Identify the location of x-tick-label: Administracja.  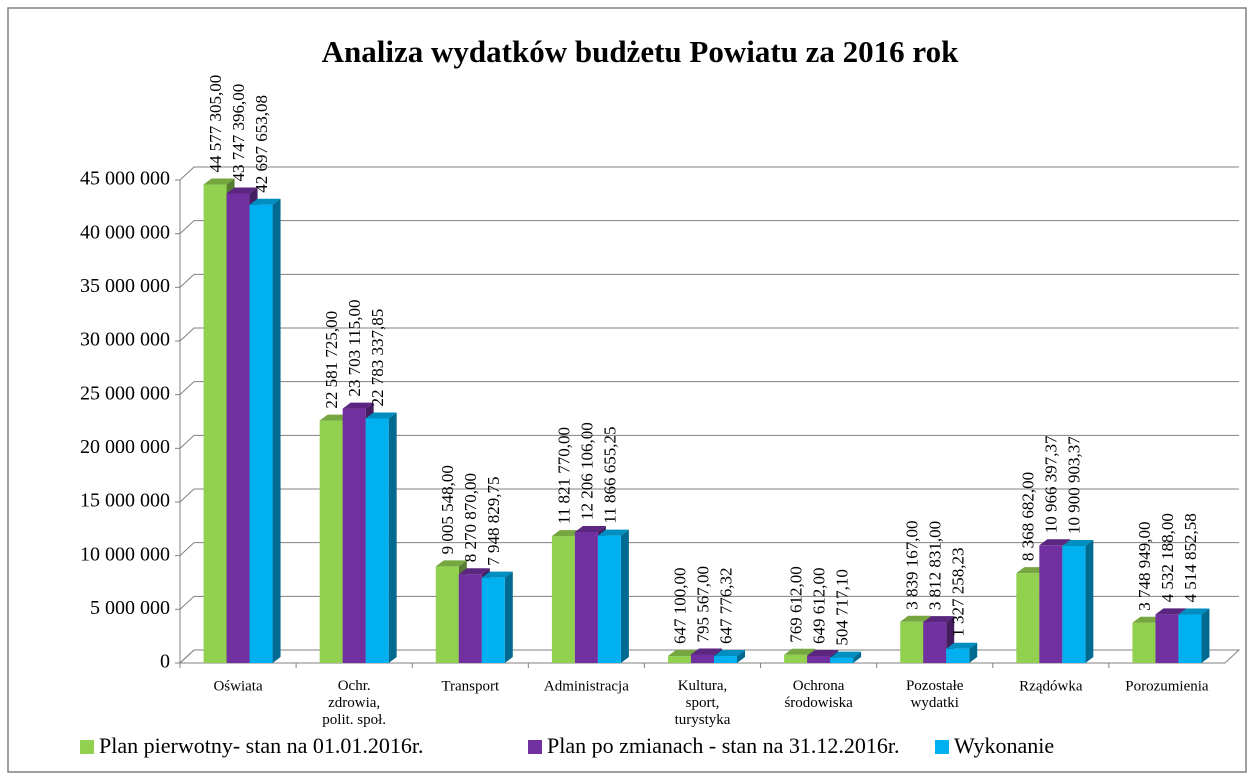
(586, 686).